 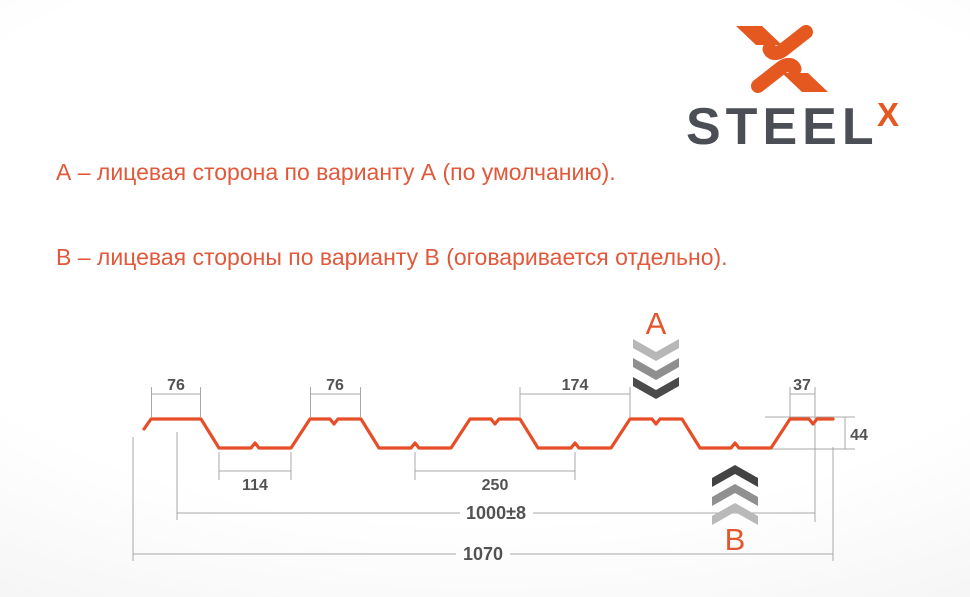 I want to click on brand-suffix: X, so click(x=888, y=114).